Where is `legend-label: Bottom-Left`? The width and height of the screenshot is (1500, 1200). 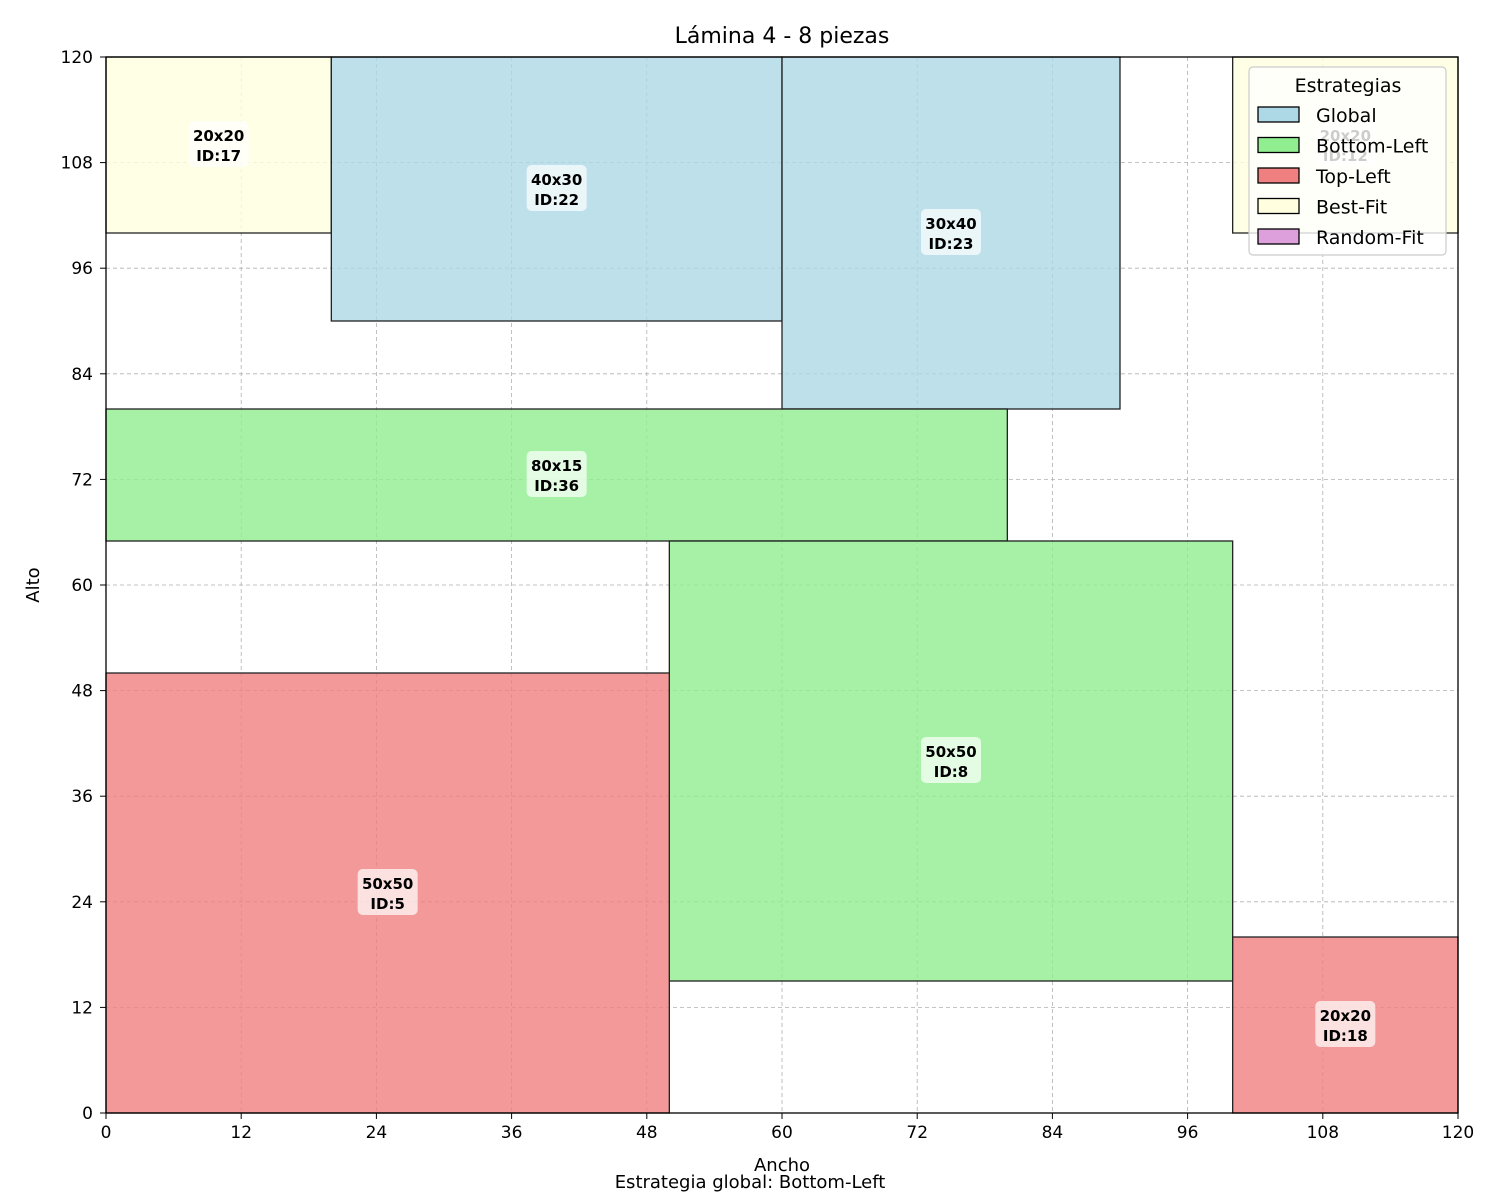 legend-label: Bottom-Left is located at coordinates (1372, 147).